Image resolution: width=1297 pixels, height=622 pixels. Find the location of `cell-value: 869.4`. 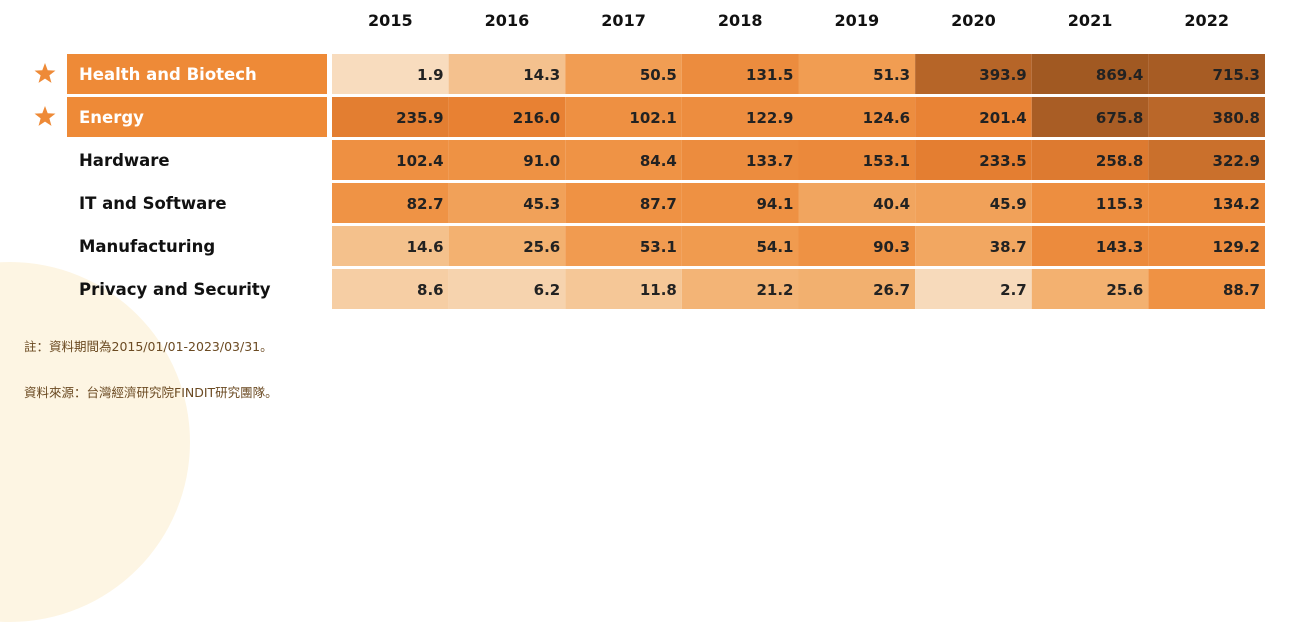

cell-value: 869.4 is located at coordinates (1119, 75).